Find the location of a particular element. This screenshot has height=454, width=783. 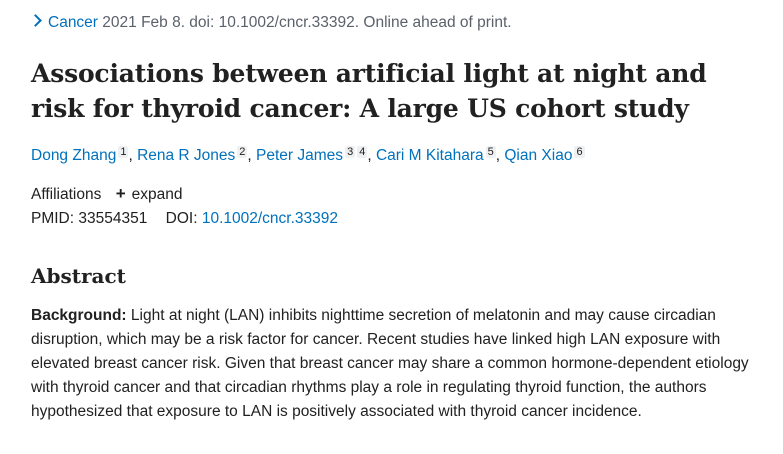

affiliation-ref: 4 is located at coordinates (362, 152).